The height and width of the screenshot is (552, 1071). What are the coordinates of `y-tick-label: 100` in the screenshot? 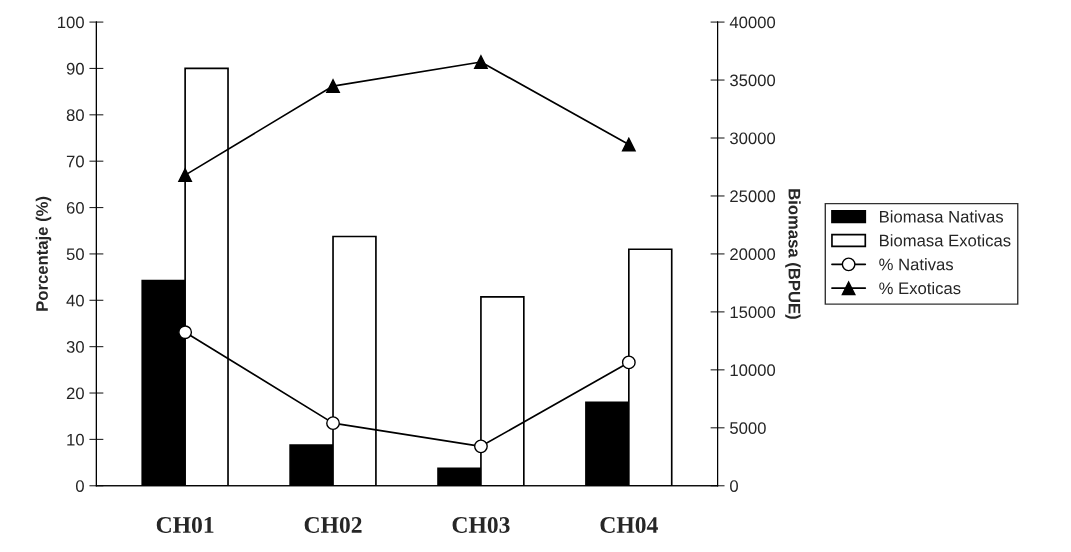 It's located at (71, 22).